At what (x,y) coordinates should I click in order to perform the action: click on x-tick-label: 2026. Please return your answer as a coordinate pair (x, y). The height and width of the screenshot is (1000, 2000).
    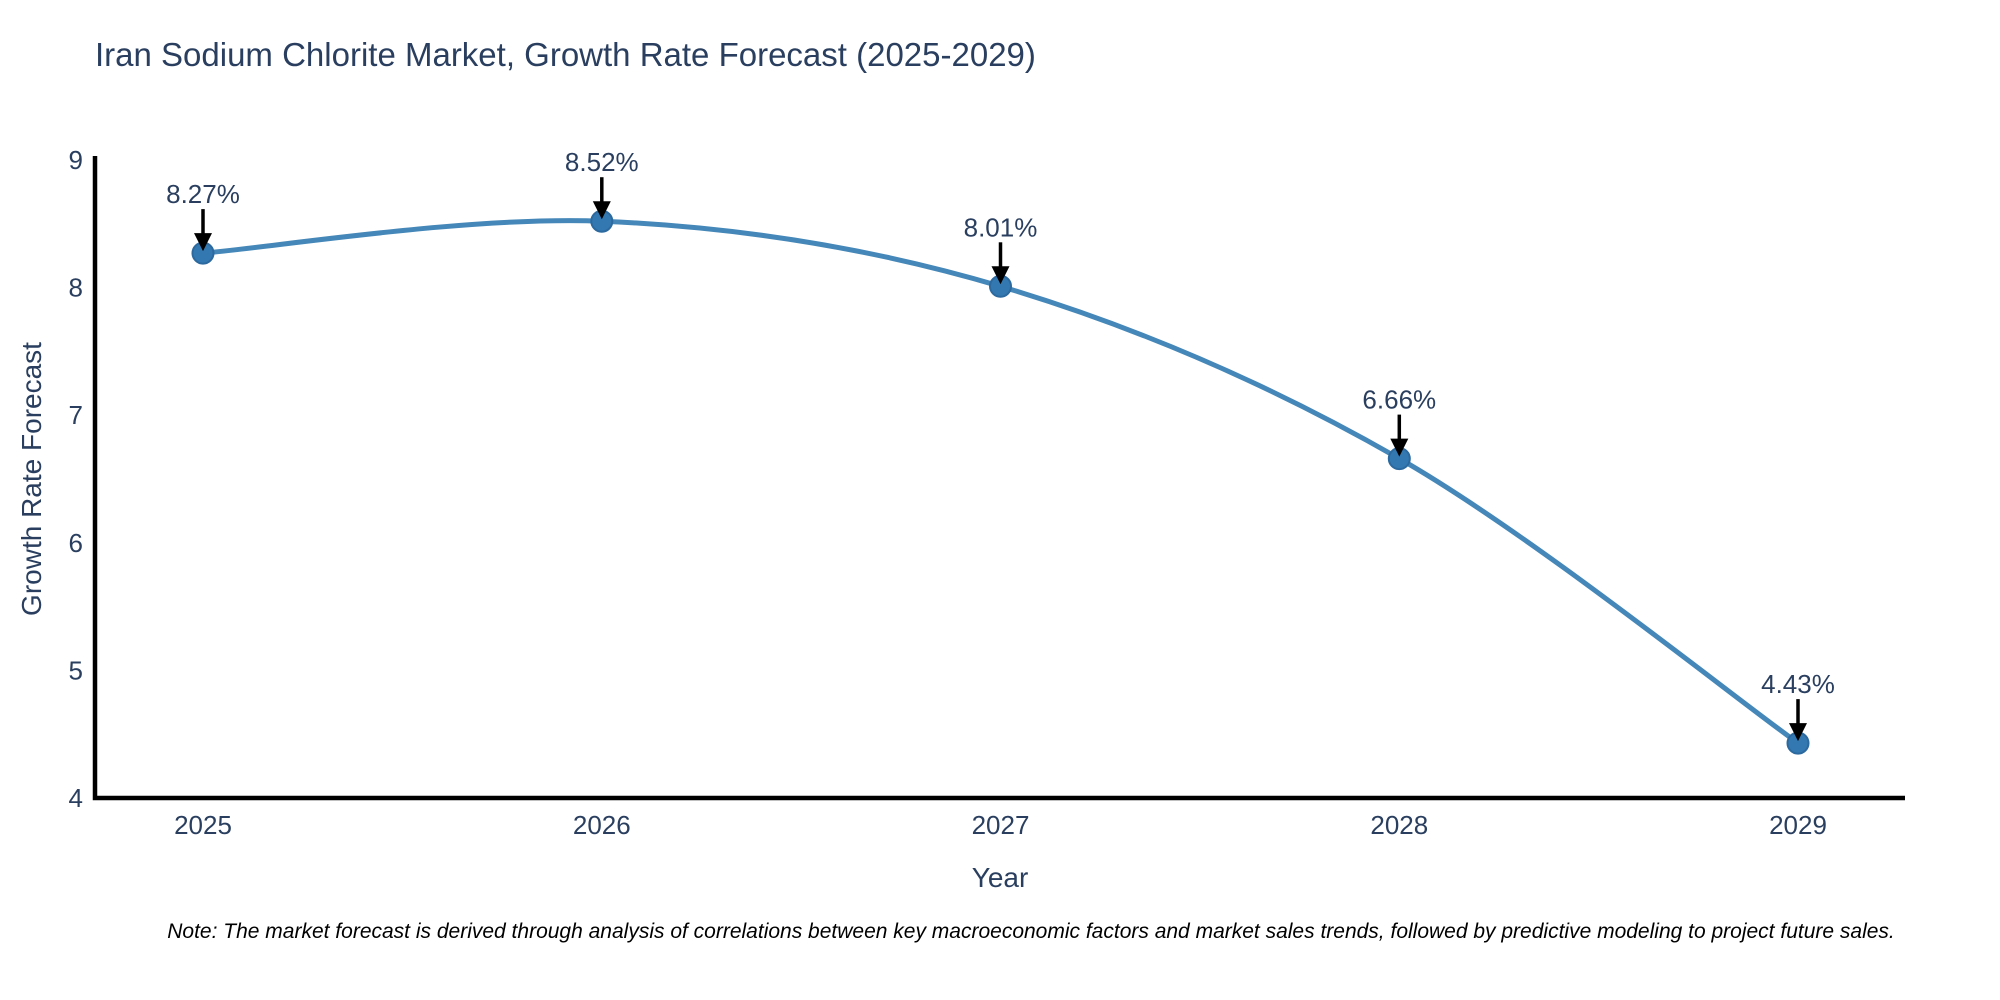
    Looking at the image, I should click on (602, 825).